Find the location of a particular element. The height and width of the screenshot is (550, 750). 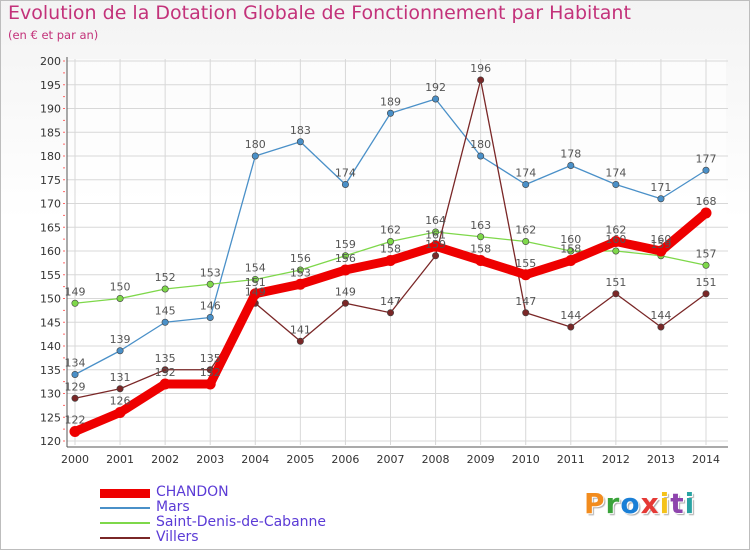

y-tick-label: 185 is located at coordinates (50, 132).